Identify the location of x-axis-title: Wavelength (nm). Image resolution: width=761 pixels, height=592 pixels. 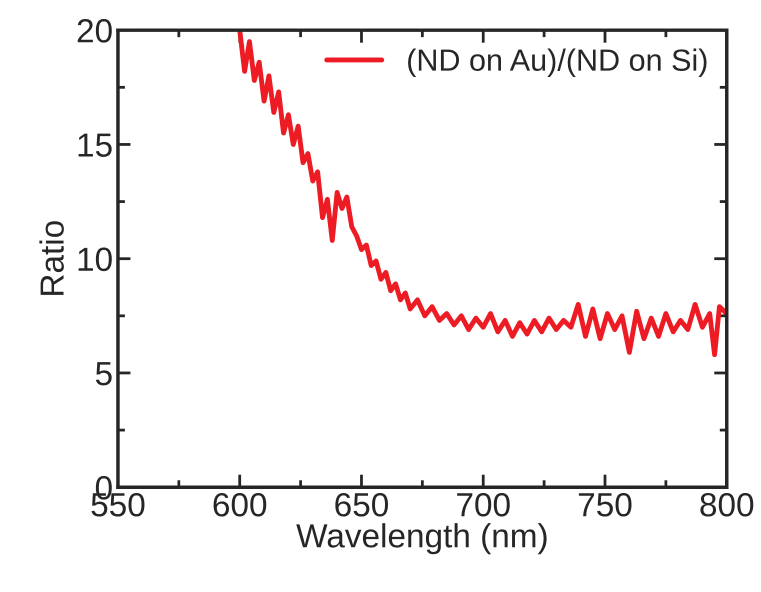
(421, 538).